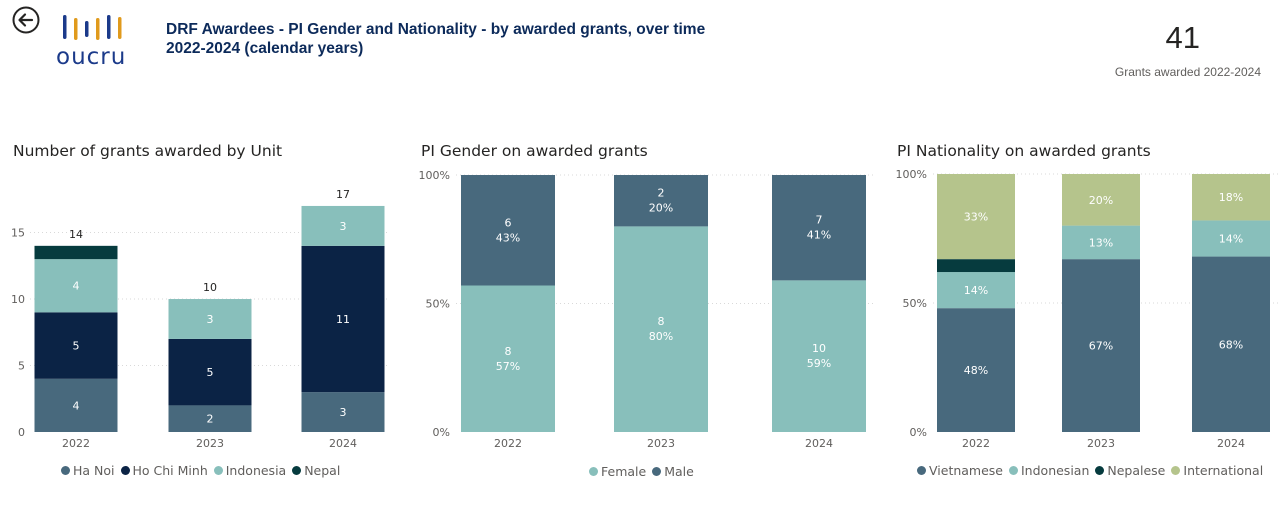  I want to click on legend-label: International, so click(1223, 470).